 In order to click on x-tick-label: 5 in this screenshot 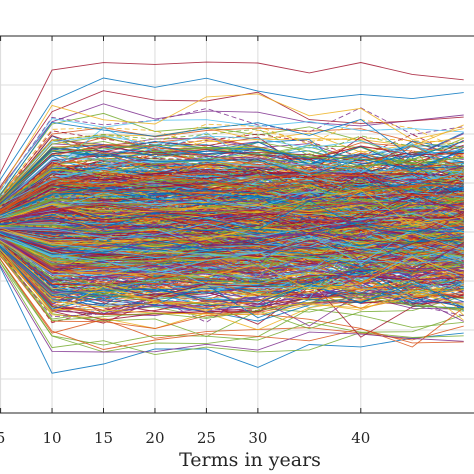, I will do `click(2, 438)`.